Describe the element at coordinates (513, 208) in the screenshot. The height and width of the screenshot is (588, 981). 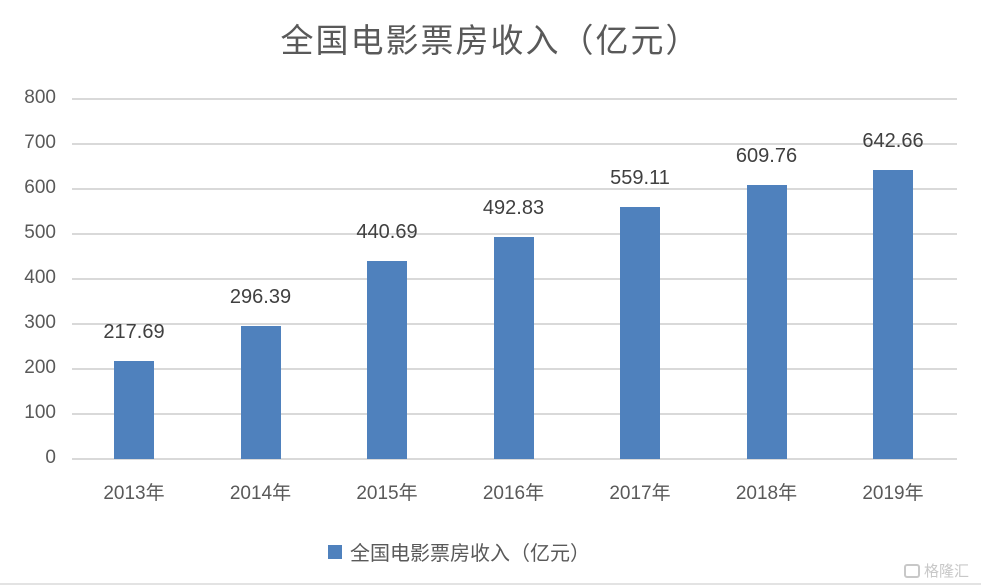
I see `data-label: 492.83` at that location.